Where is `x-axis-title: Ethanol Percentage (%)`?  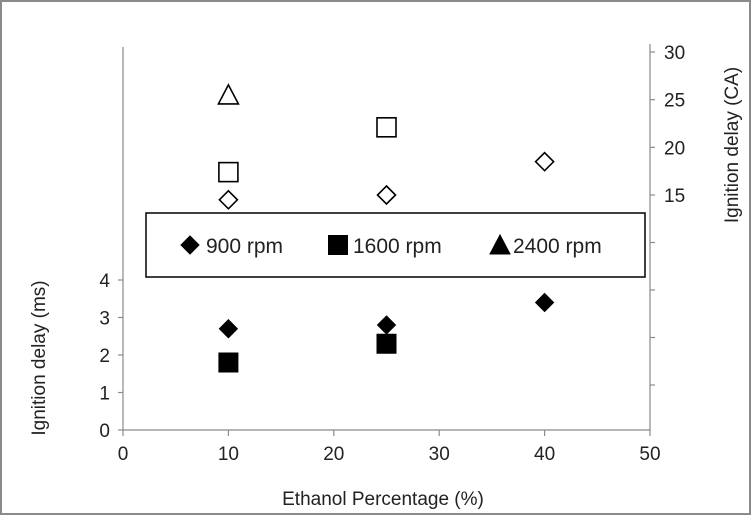 x-axis-title: Ethanol Percentage (%) is located at coordinates (383, 499).